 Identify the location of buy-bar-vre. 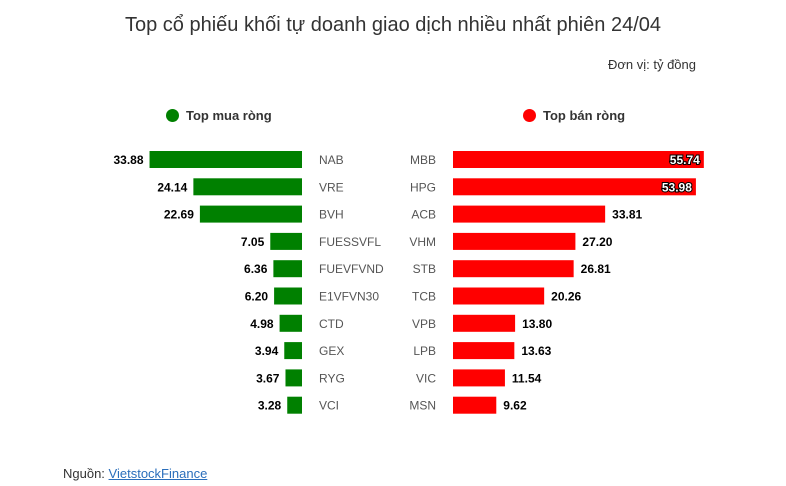
(247, 187).